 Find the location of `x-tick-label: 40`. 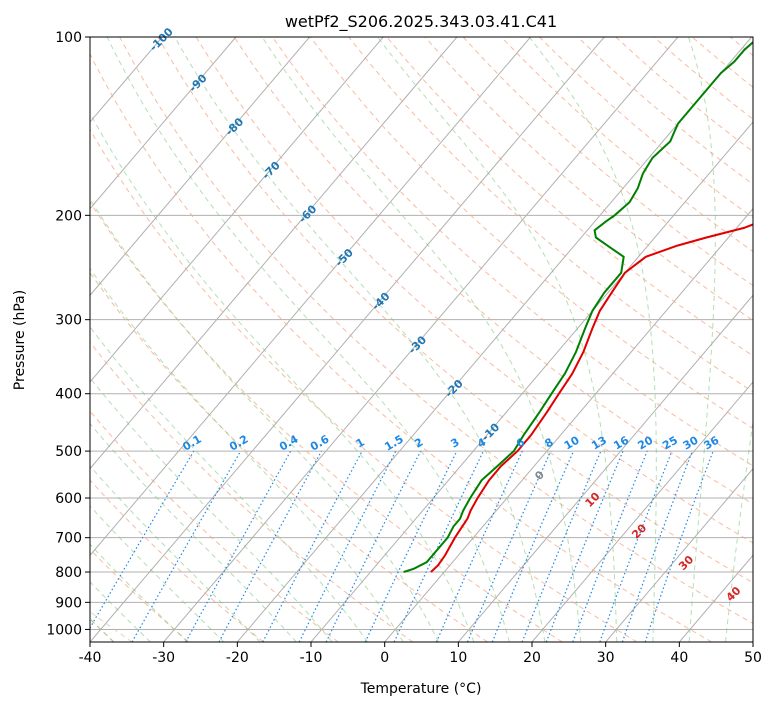

x-tick-label: 40 is located at coordinates (679, 658).